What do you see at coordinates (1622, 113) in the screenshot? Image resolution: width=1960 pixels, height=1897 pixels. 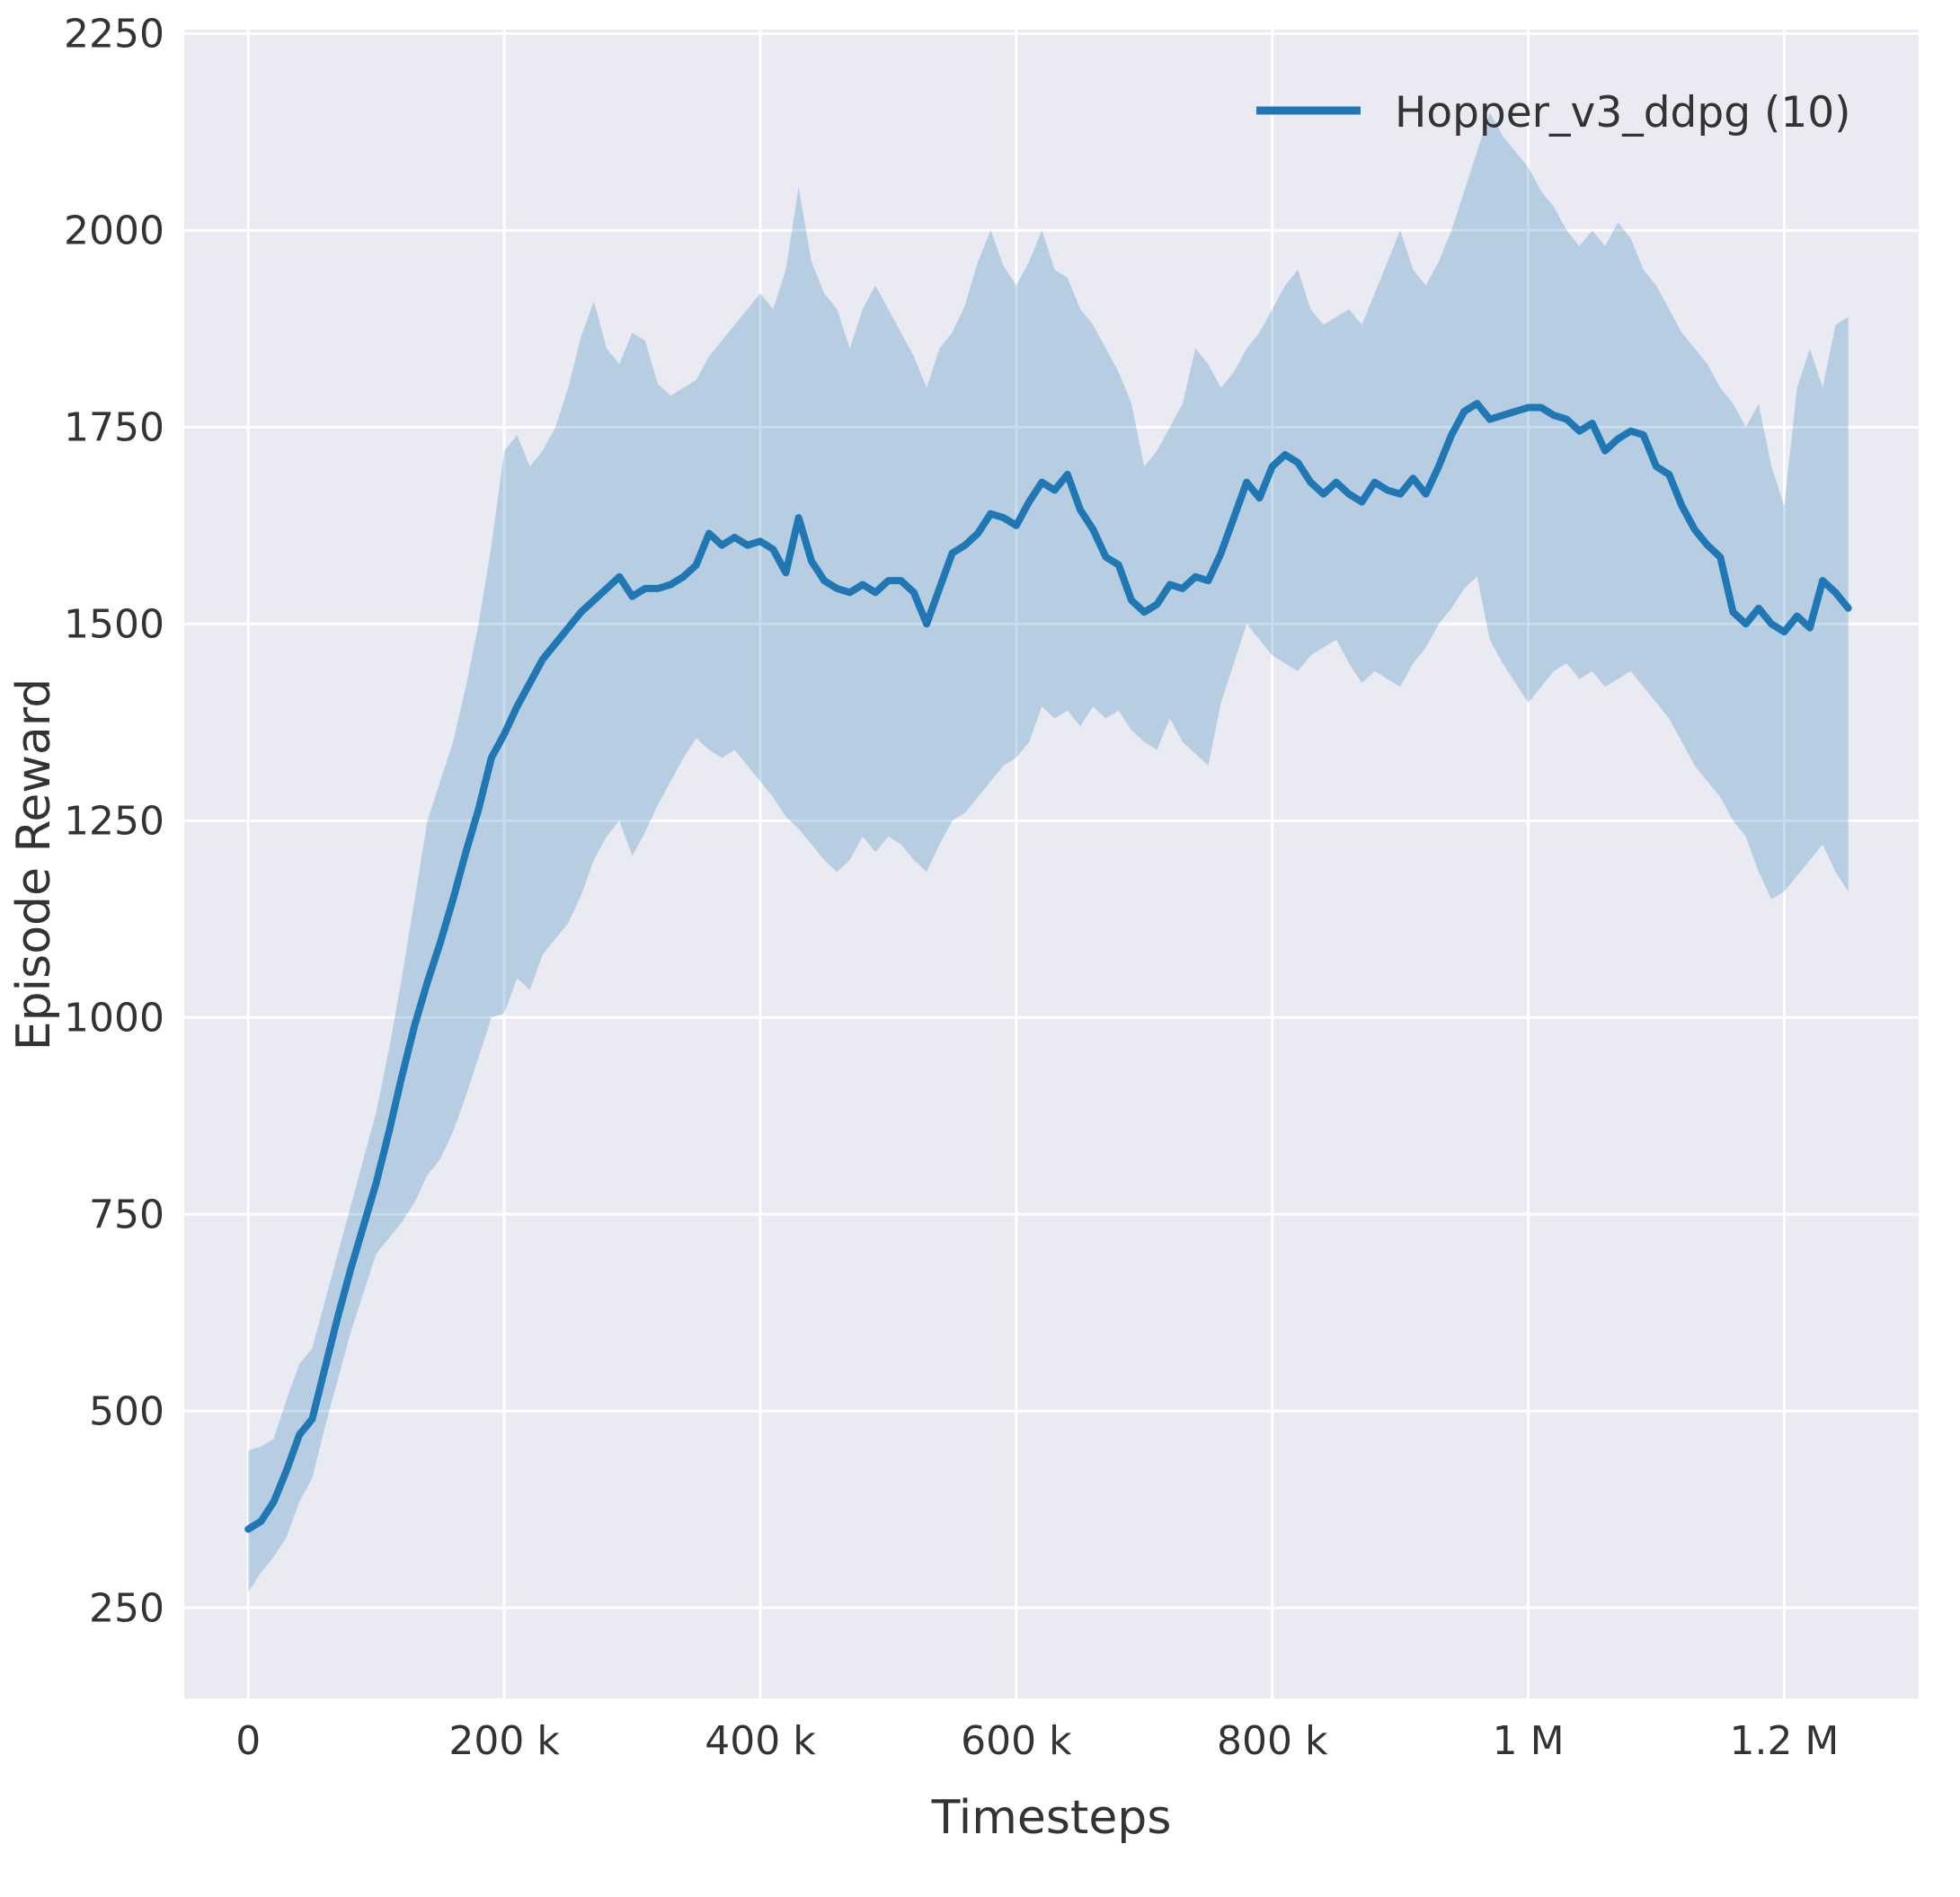 I see `legend-label: Hopper_v3_ddpg (10)` at bounding box center [1622, 113].